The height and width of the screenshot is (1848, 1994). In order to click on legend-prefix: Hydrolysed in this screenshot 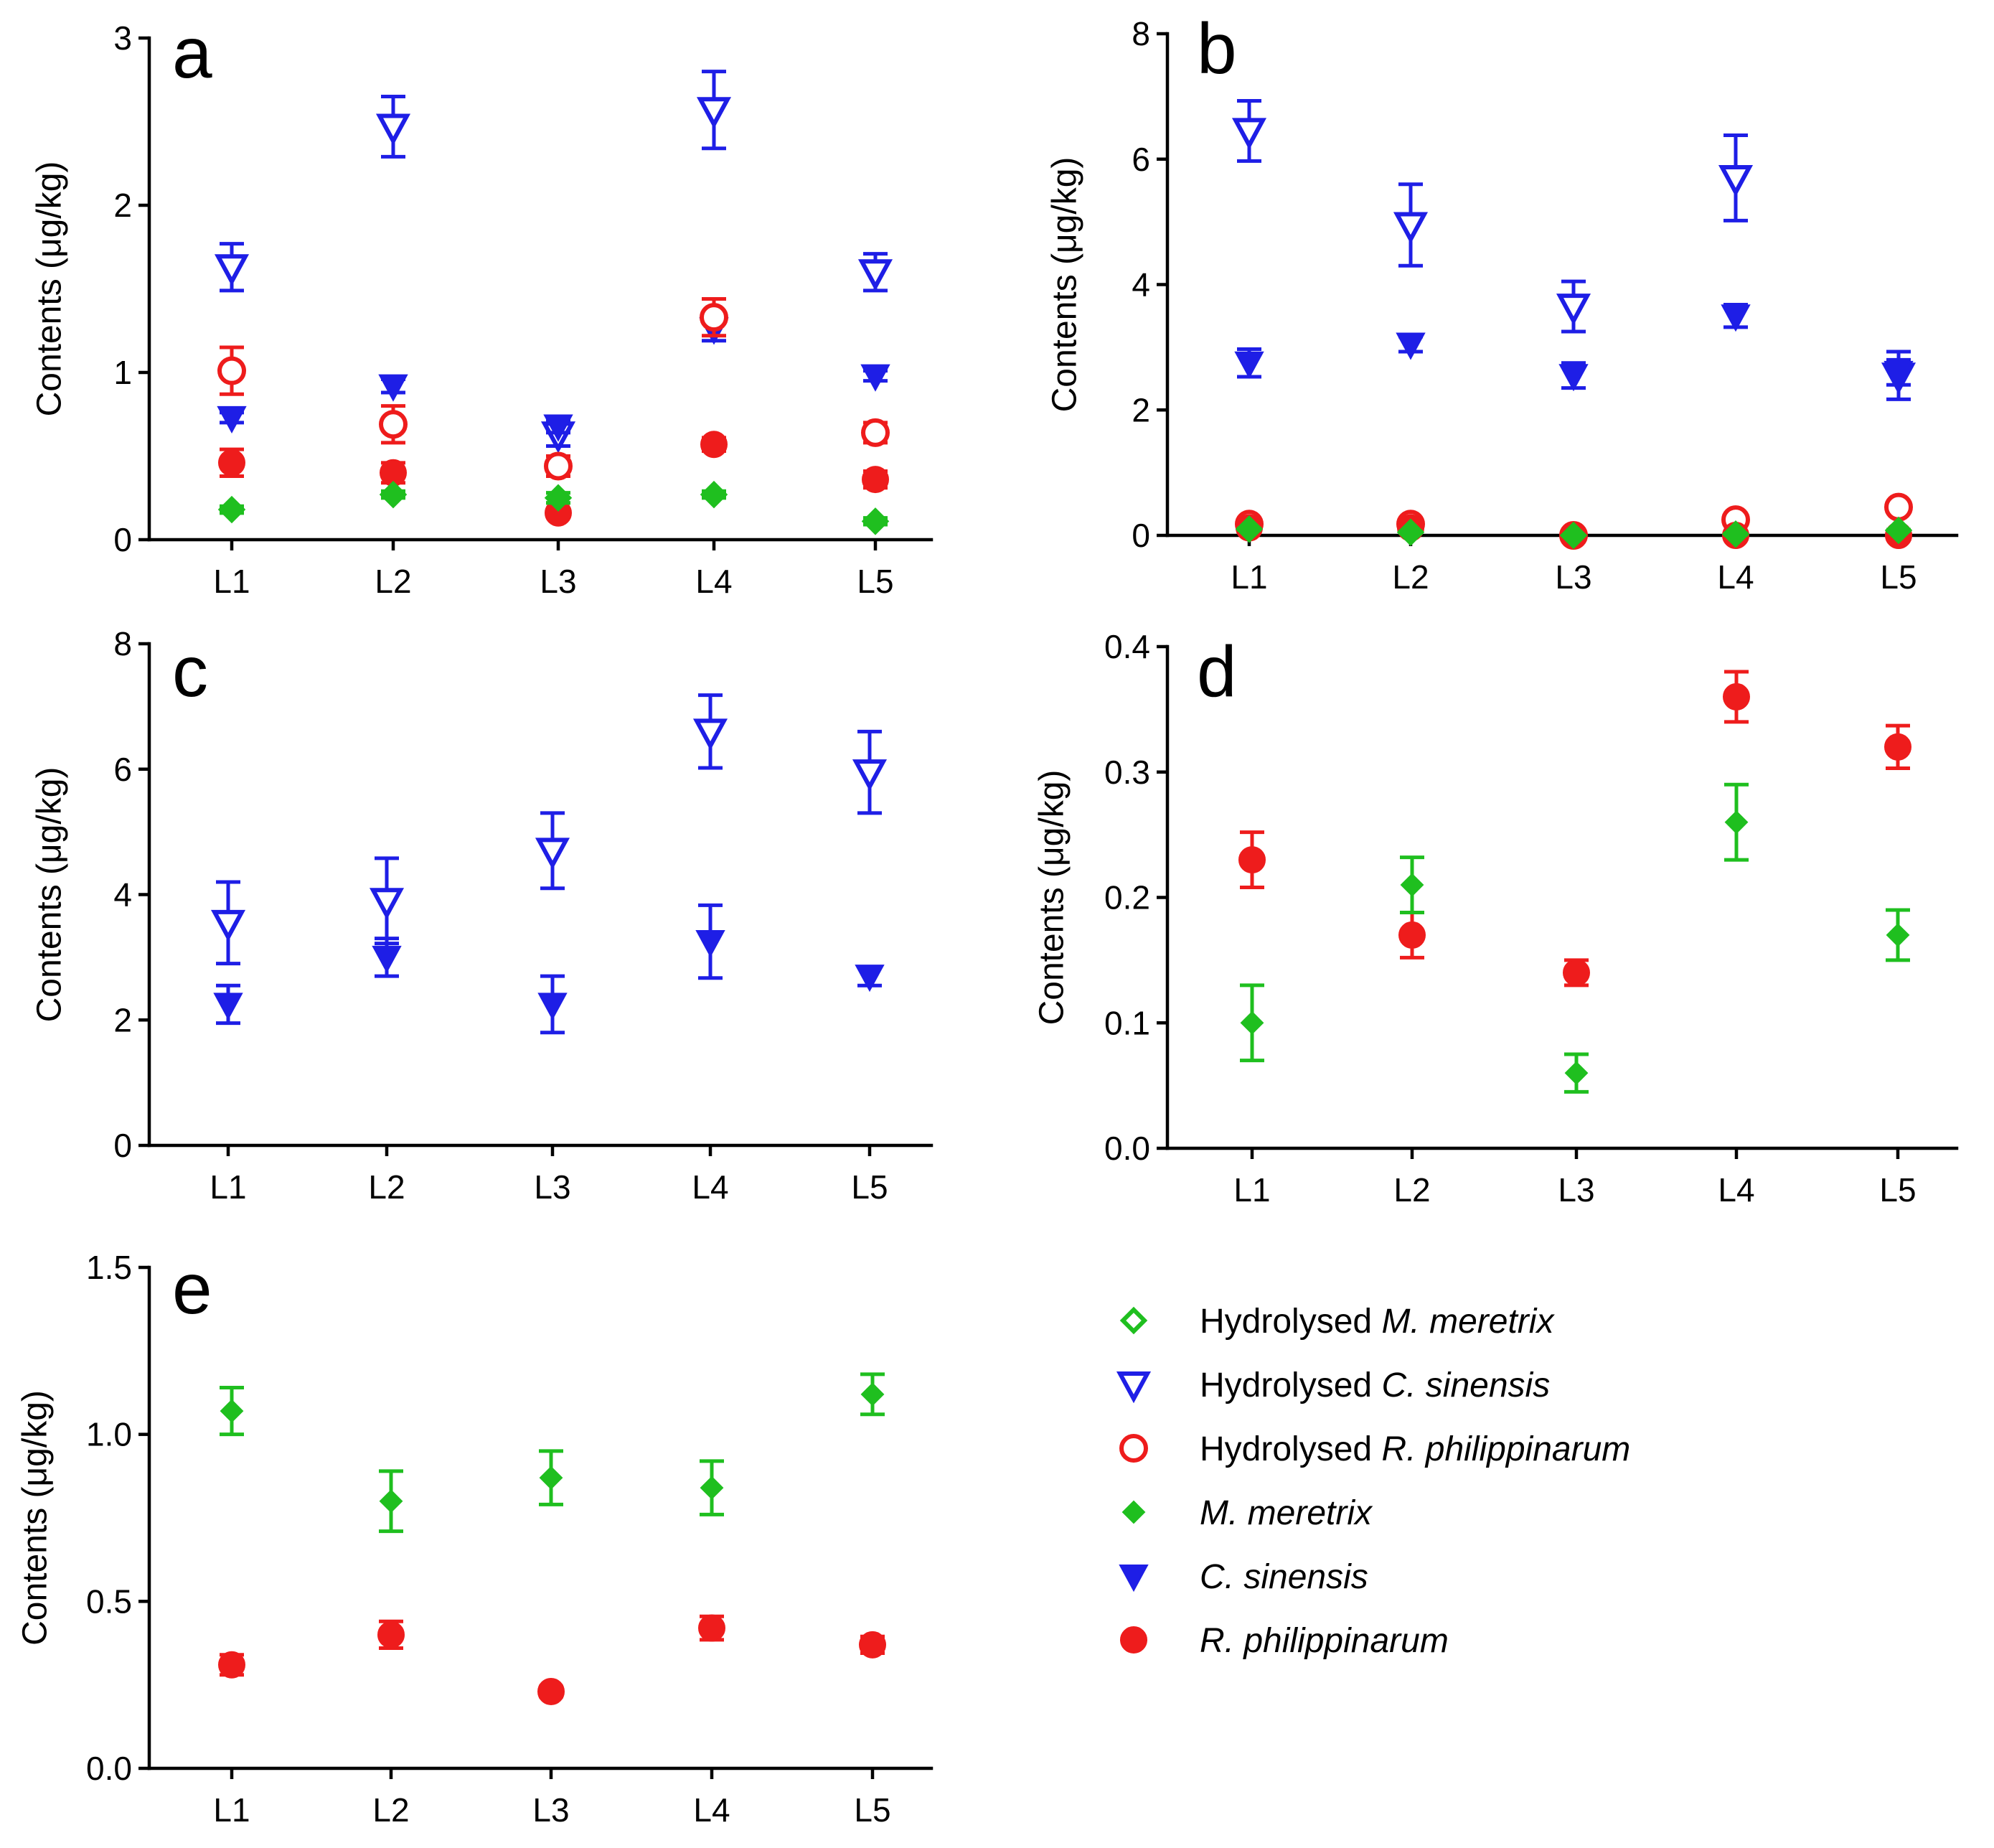, I will do `click(1290, 1385)`.